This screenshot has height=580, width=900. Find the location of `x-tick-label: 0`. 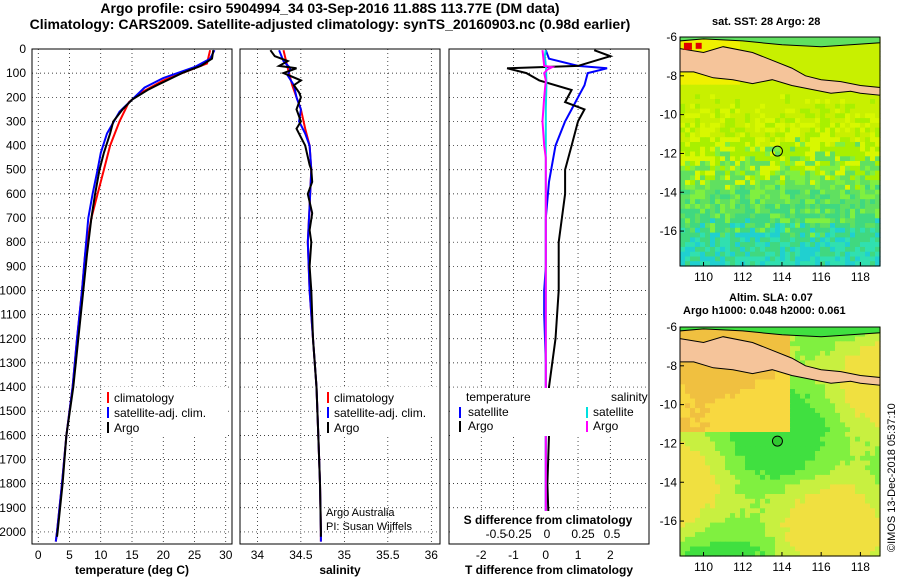

x-tick-label: 0 is located at coordinates (545, 555).